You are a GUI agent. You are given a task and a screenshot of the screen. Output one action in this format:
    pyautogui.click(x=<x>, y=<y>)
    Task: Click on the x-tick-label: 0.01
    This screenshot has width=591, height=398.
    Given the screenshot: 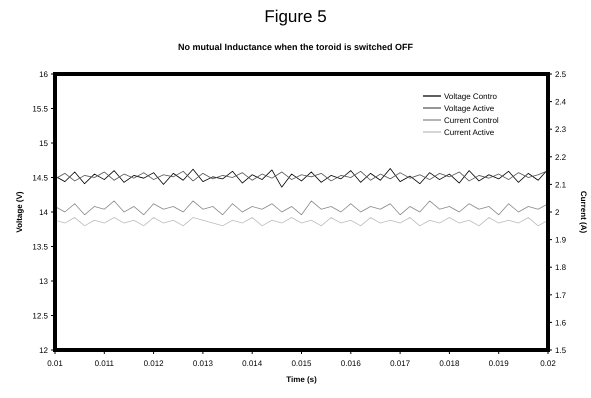 What is the action you would take?
    pyautogui.click(x=55, y=363)
    